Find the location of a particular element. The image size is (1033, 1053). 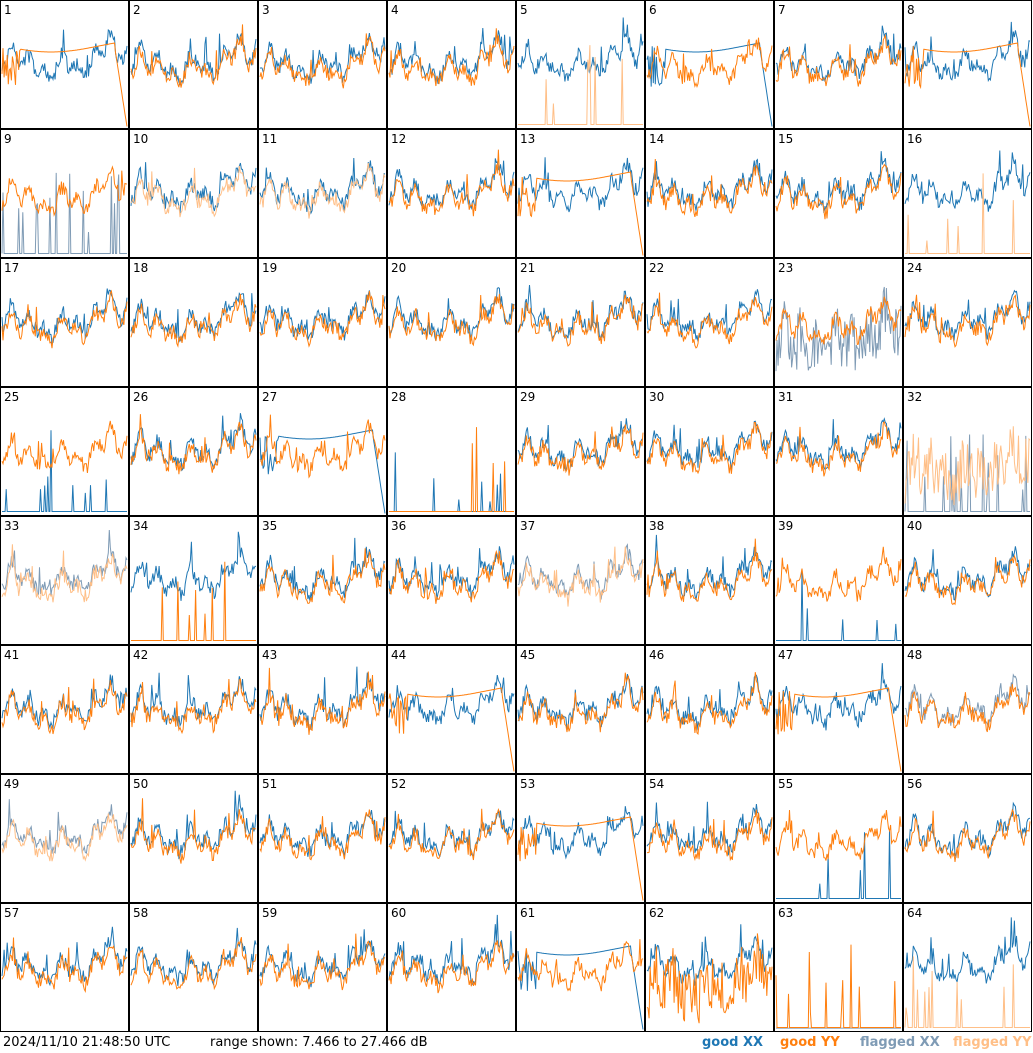

panel-27: 27 is located at coordinates (322, 451).